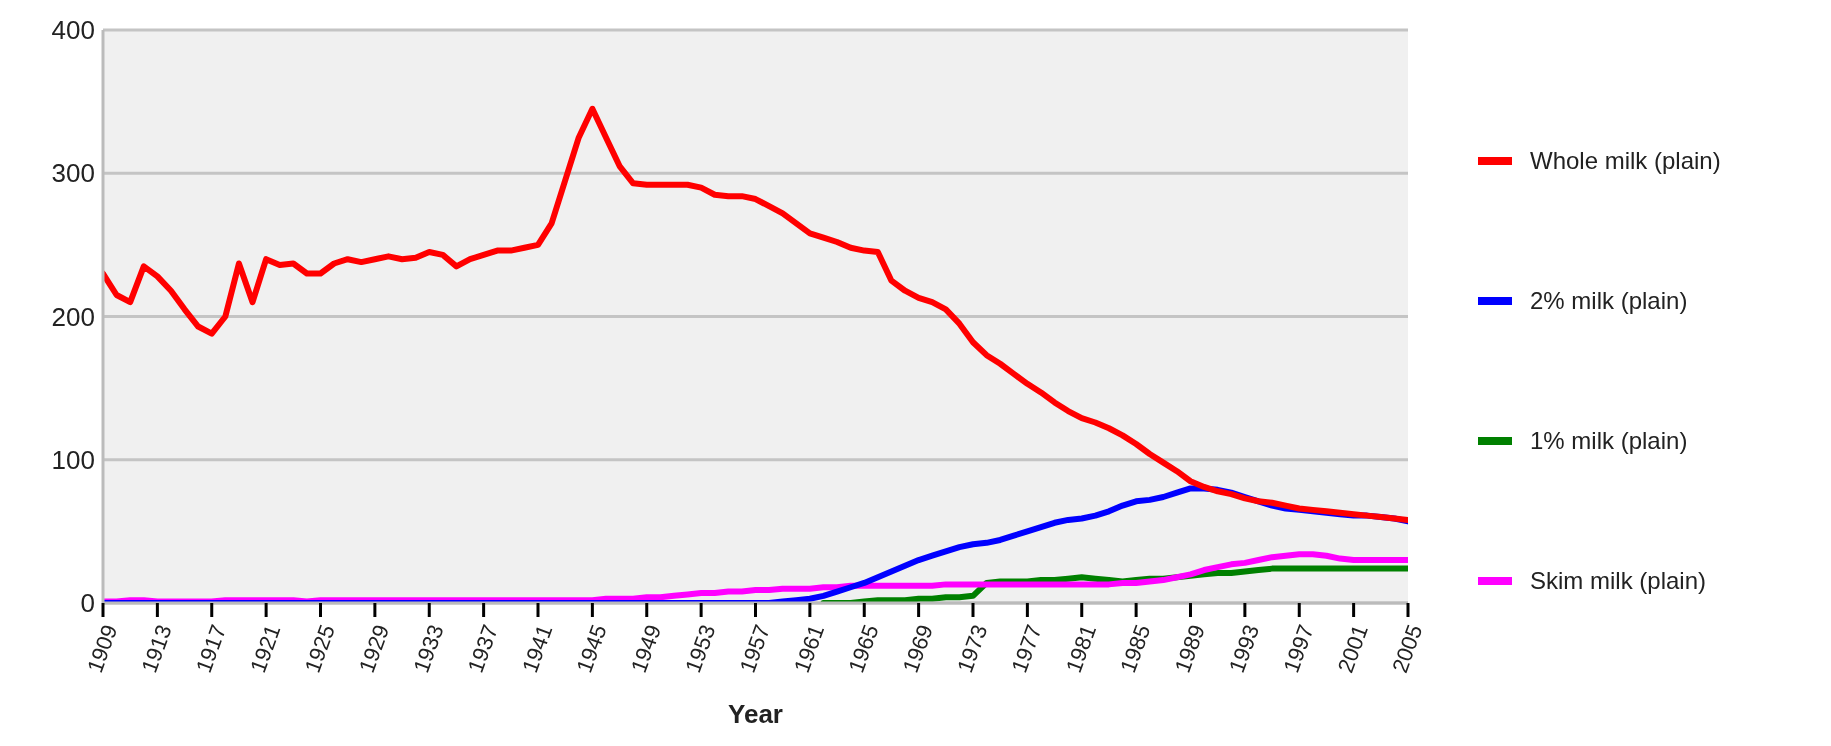 Image resolution: width=1831 pixels, height=746 pixels. What do you see at coordinates (1026, 649) in the screenshot?
I see `x-tick-label: 1977` at bounding box center [1026, 649].